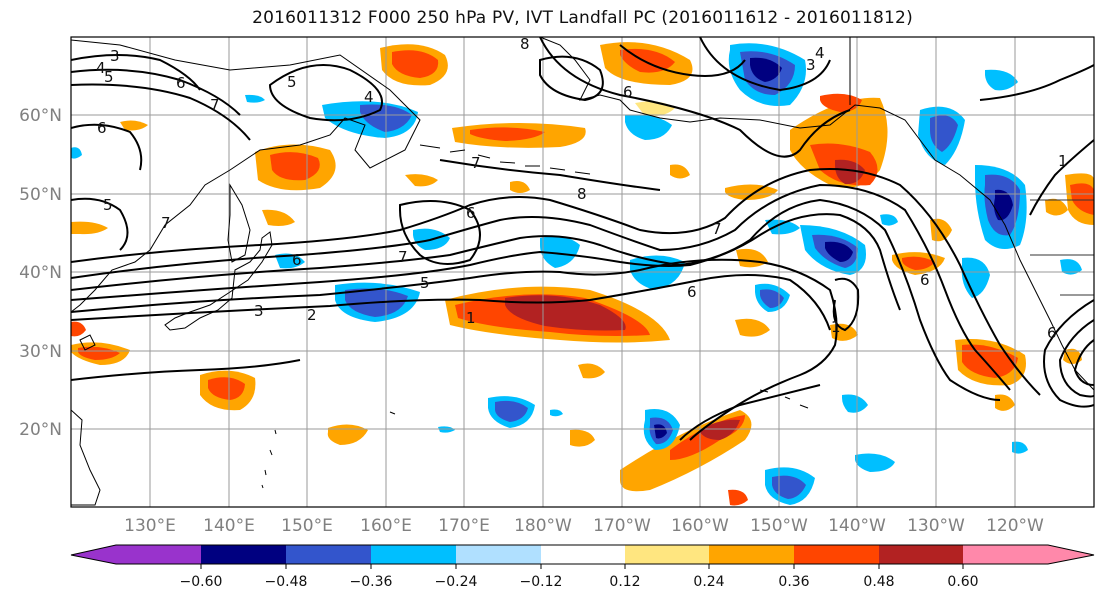 The width and height of the screenshot is (1105, 601). Describe the element at coordinates (582, 566) in the screenshot. I see `colorbar-ticks` at that location.